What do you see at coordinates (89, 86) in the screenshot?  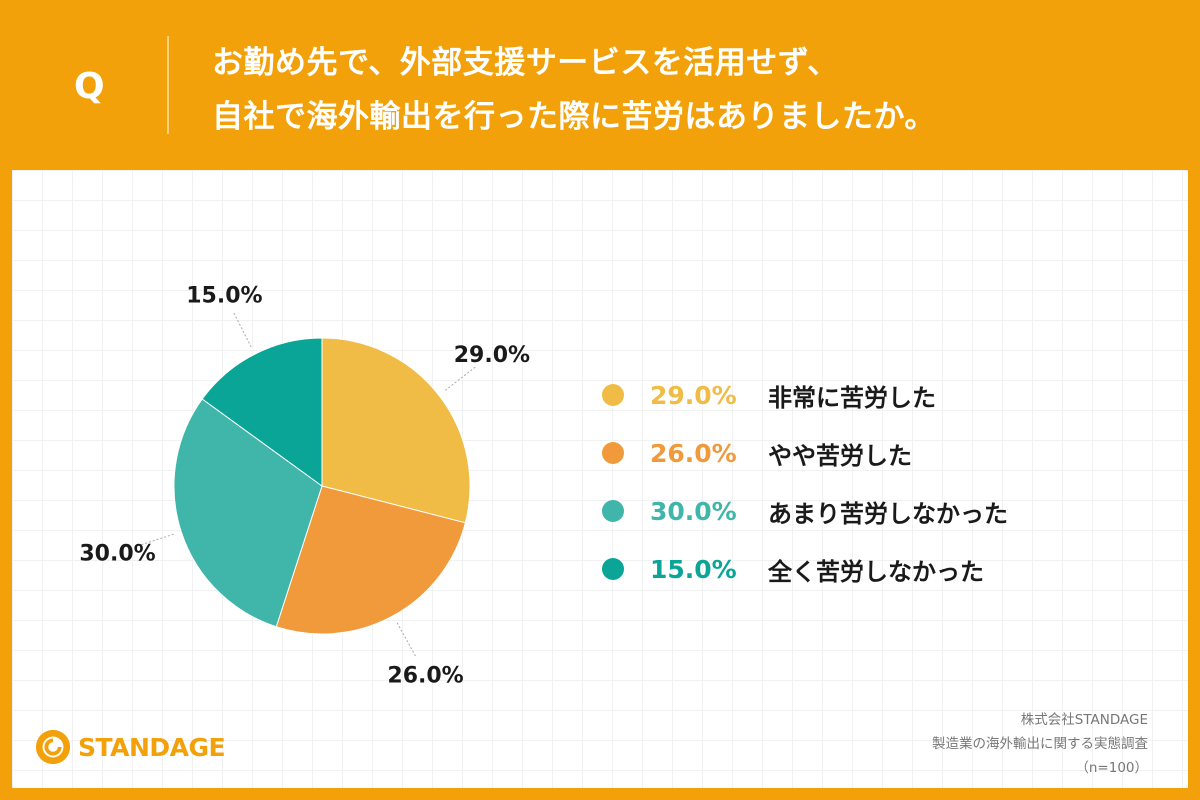 I see `q-mark: Q` at bounding box center [89, 86].